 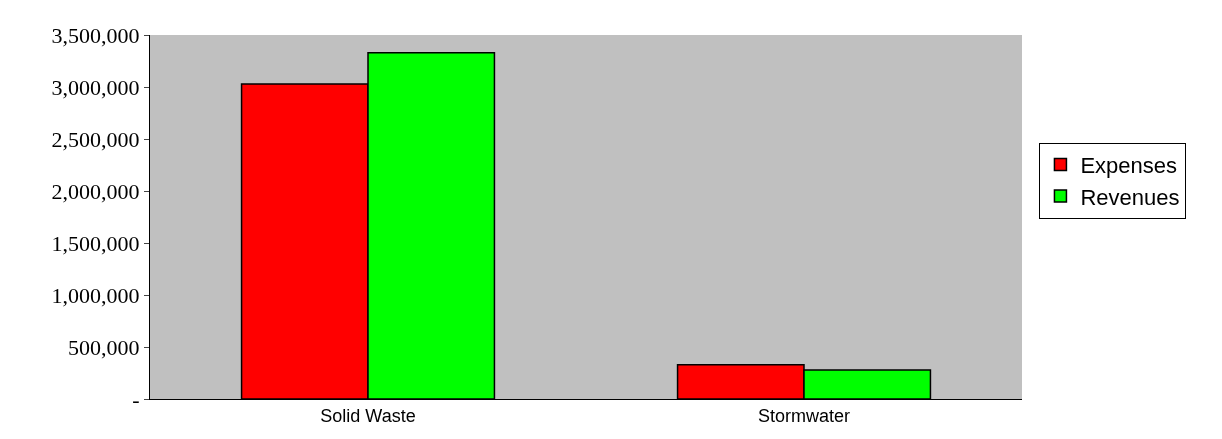 What do you see at coordinates (95, 139) in the screenshot?
I see `y-tick-label: 2,500,000` at bounding box center [95, 139].